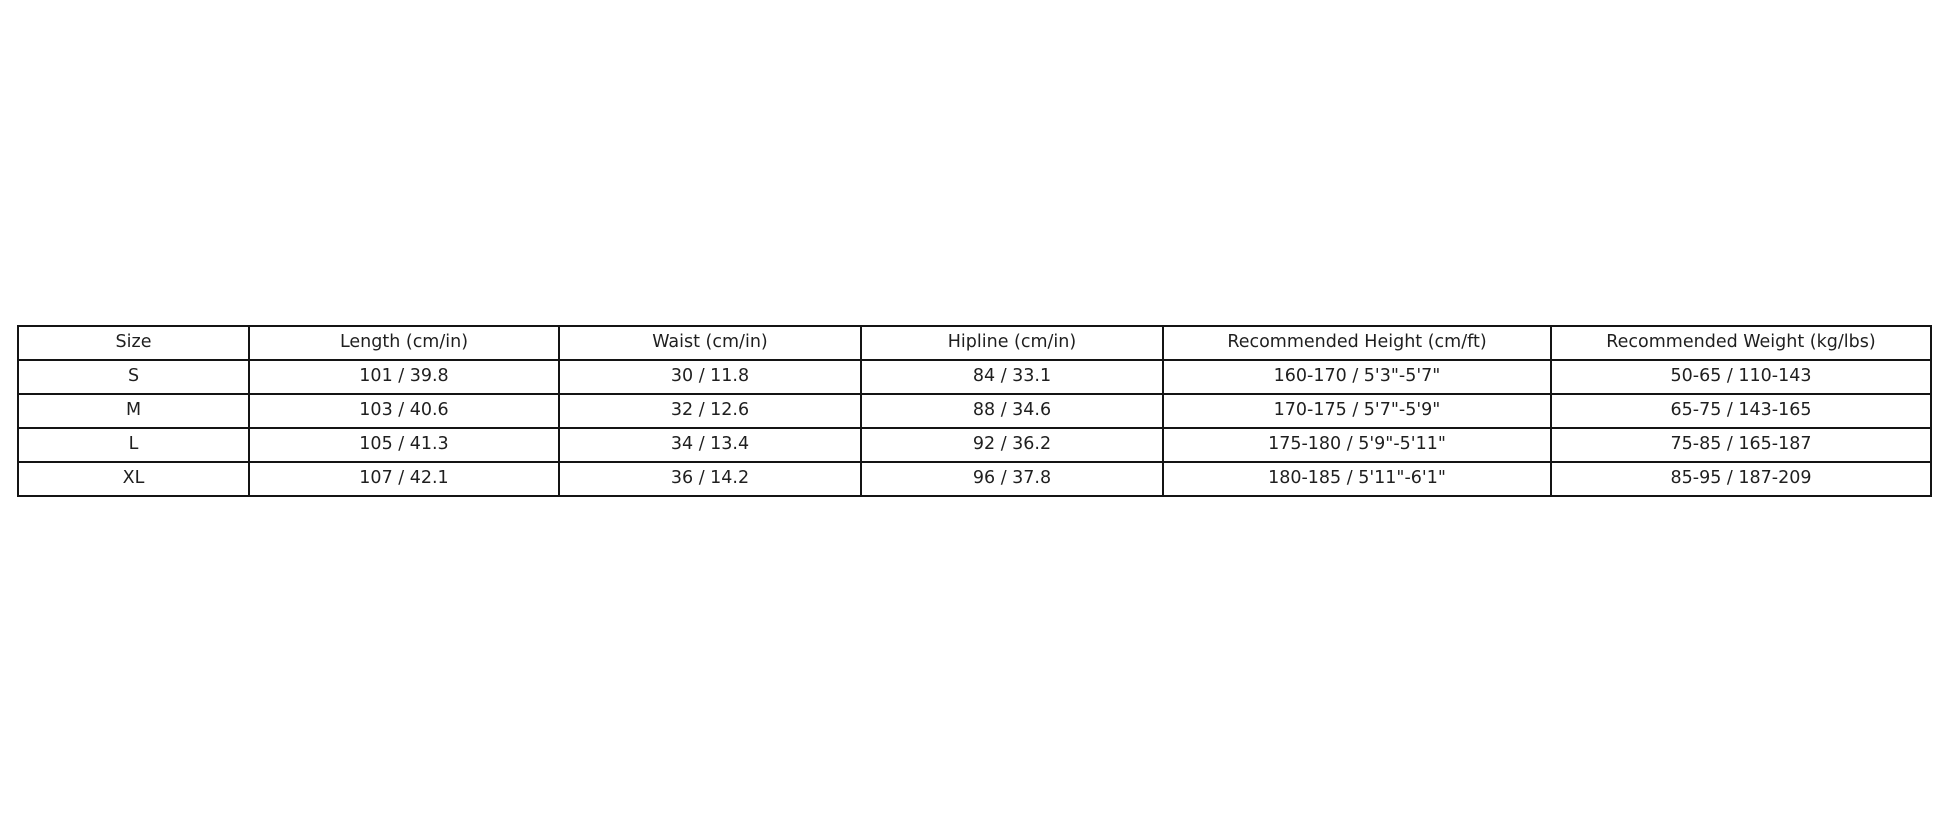  Describe the element at coordinates (710, 411) in the screenshot. I see `cell-waist: 32 / 12.6` at that location.